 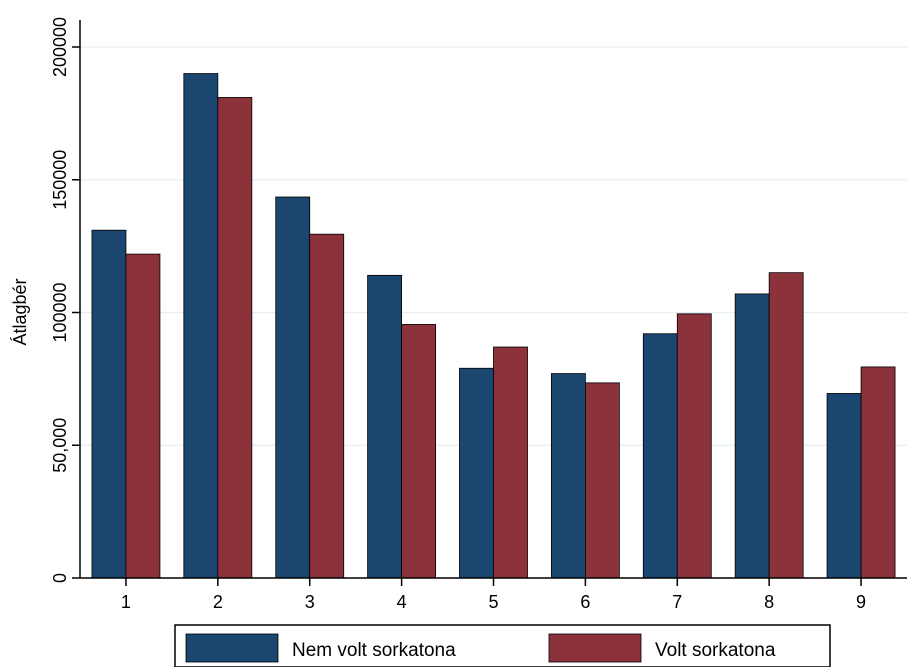 I want to click on y-tick-label: 0, so click(x=60, y=578).